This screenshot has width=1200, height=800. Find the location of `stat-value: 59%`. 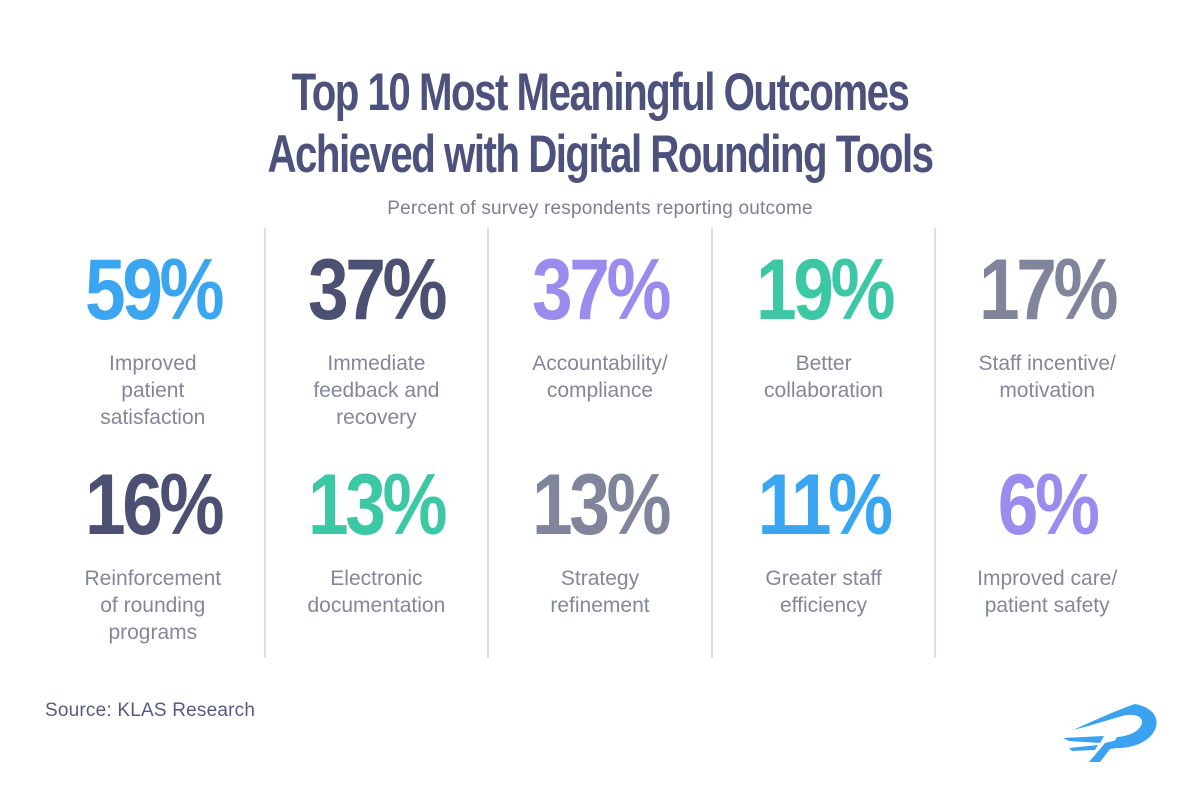

stat-value: 59% is located at coordinates (154, 290).